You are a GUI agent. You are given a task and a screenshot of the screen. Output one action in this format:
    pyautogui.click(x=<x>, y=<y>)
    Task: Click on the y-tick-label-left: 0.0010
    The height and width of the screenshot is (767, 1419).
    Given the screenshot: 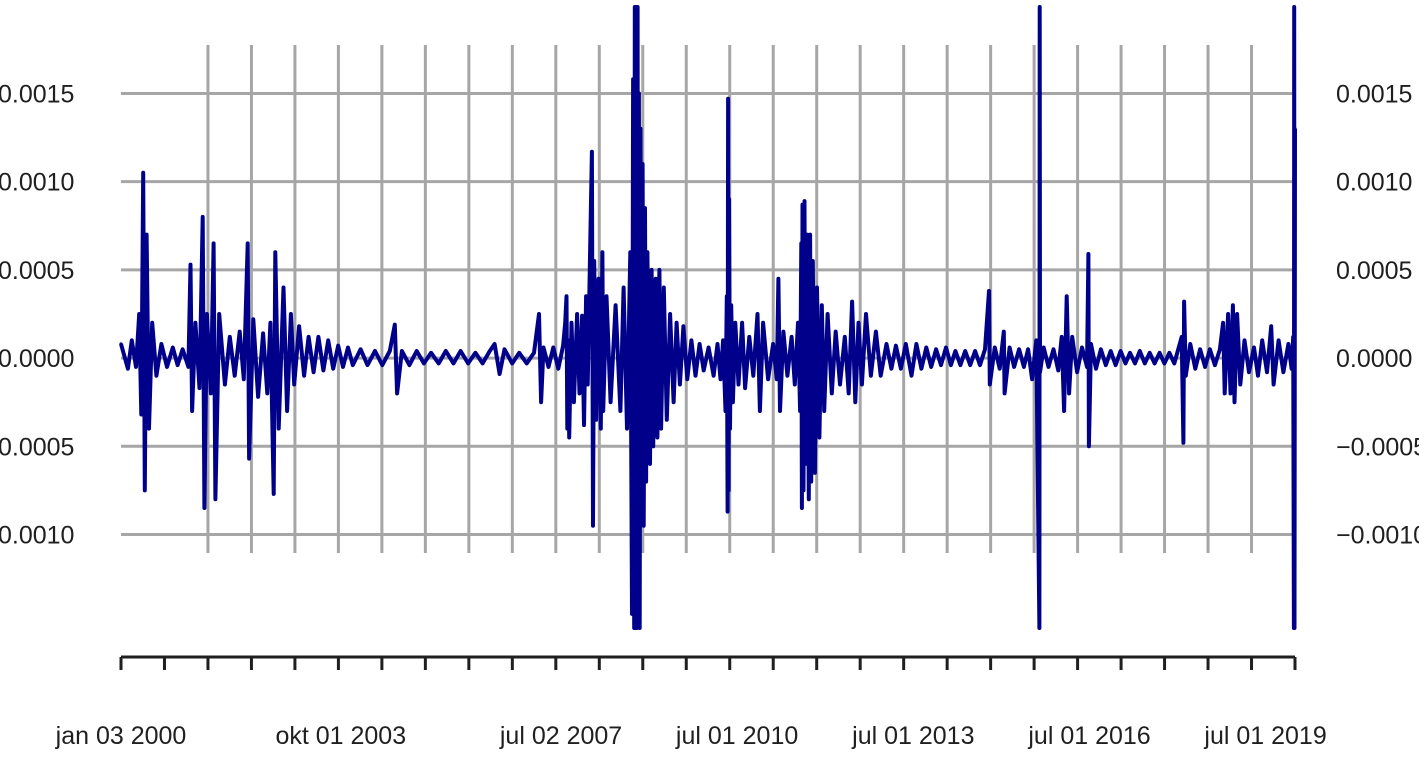 What is the action you would take?
    pyautogui.click(x=37, y=535)
    